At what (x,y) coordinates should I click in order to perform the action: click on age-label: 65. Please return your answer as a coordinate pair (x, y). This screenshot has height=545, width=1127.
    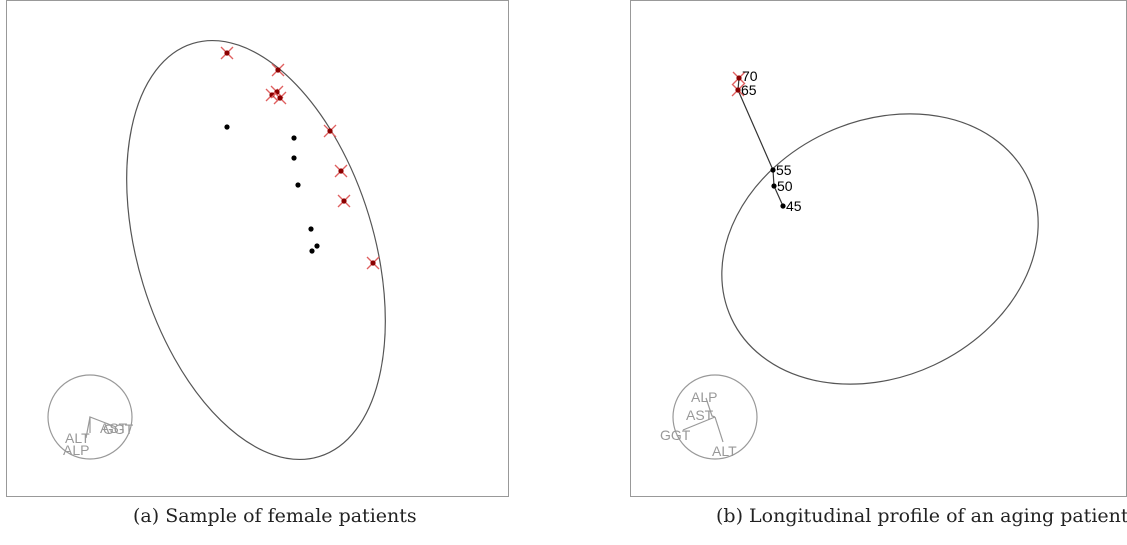
    Looking at the image, I should click on (749, 90).